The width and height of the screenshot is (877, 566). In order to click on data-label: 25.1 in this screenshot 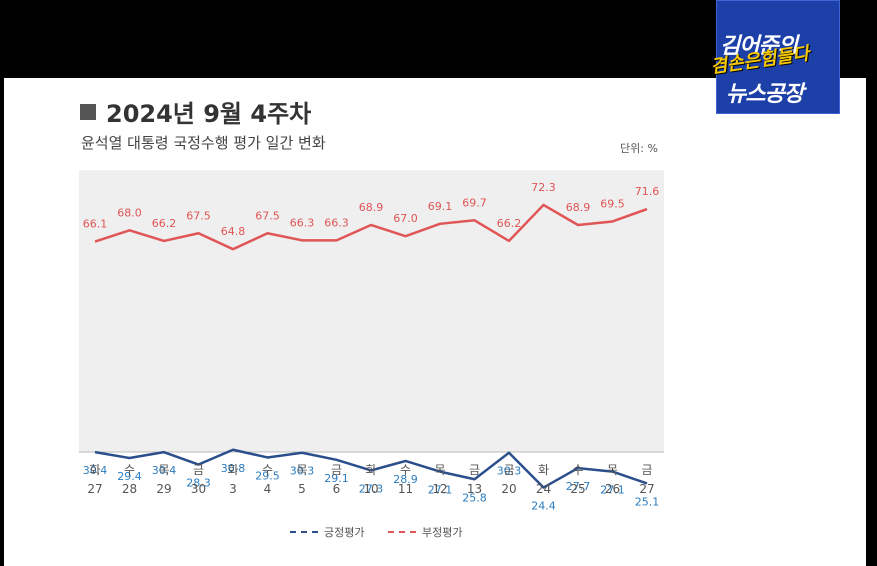, I will do `click(647, 501)`.